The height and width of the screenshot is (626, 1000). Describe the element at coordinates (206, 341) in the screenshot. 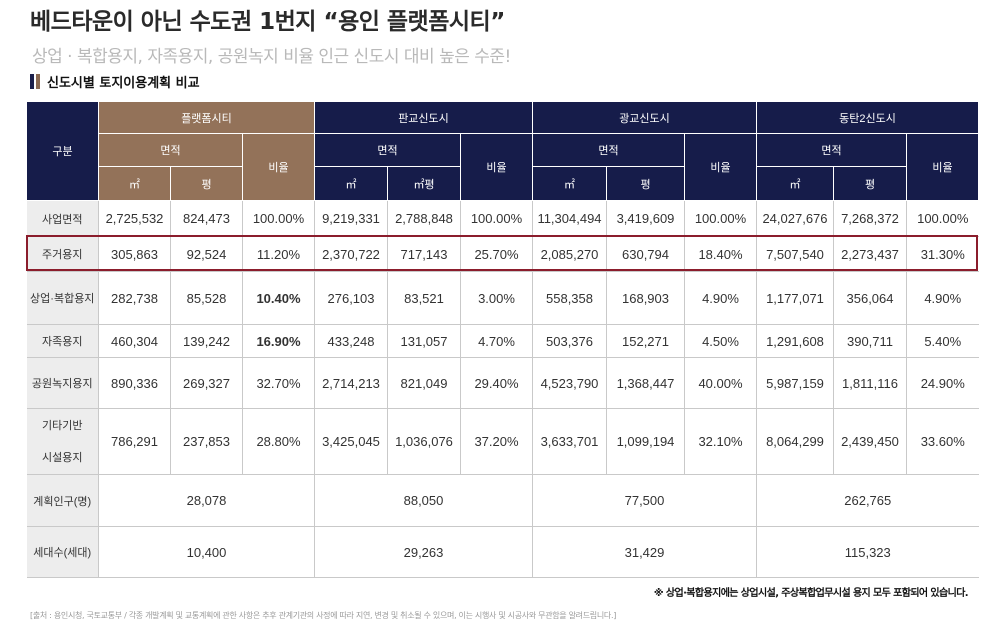

I see `table-cell: 139,242` at that location.